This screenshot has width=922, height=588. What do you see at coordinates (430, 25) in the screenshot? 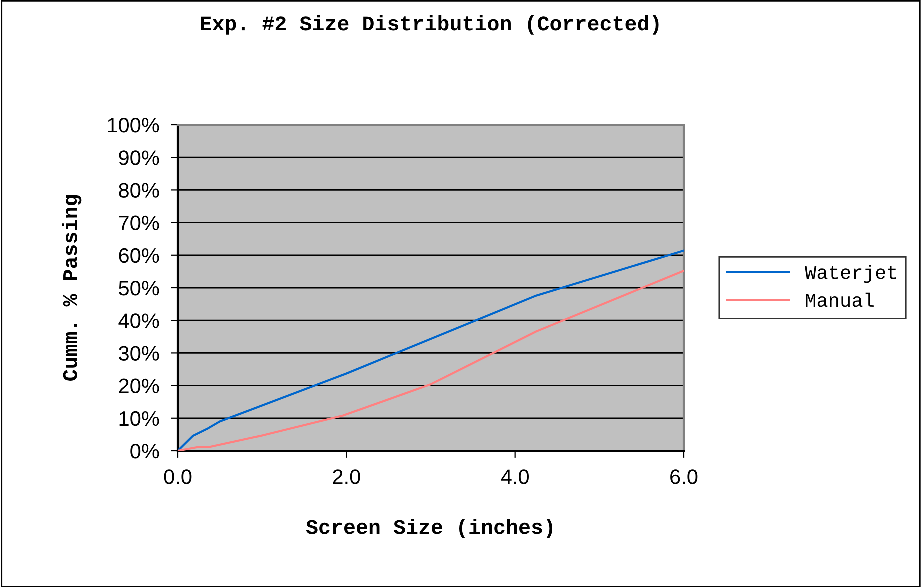
I see `chart-title: Exp. #2 Size Distribution (Corrected)` at bounding box center [430, 25].